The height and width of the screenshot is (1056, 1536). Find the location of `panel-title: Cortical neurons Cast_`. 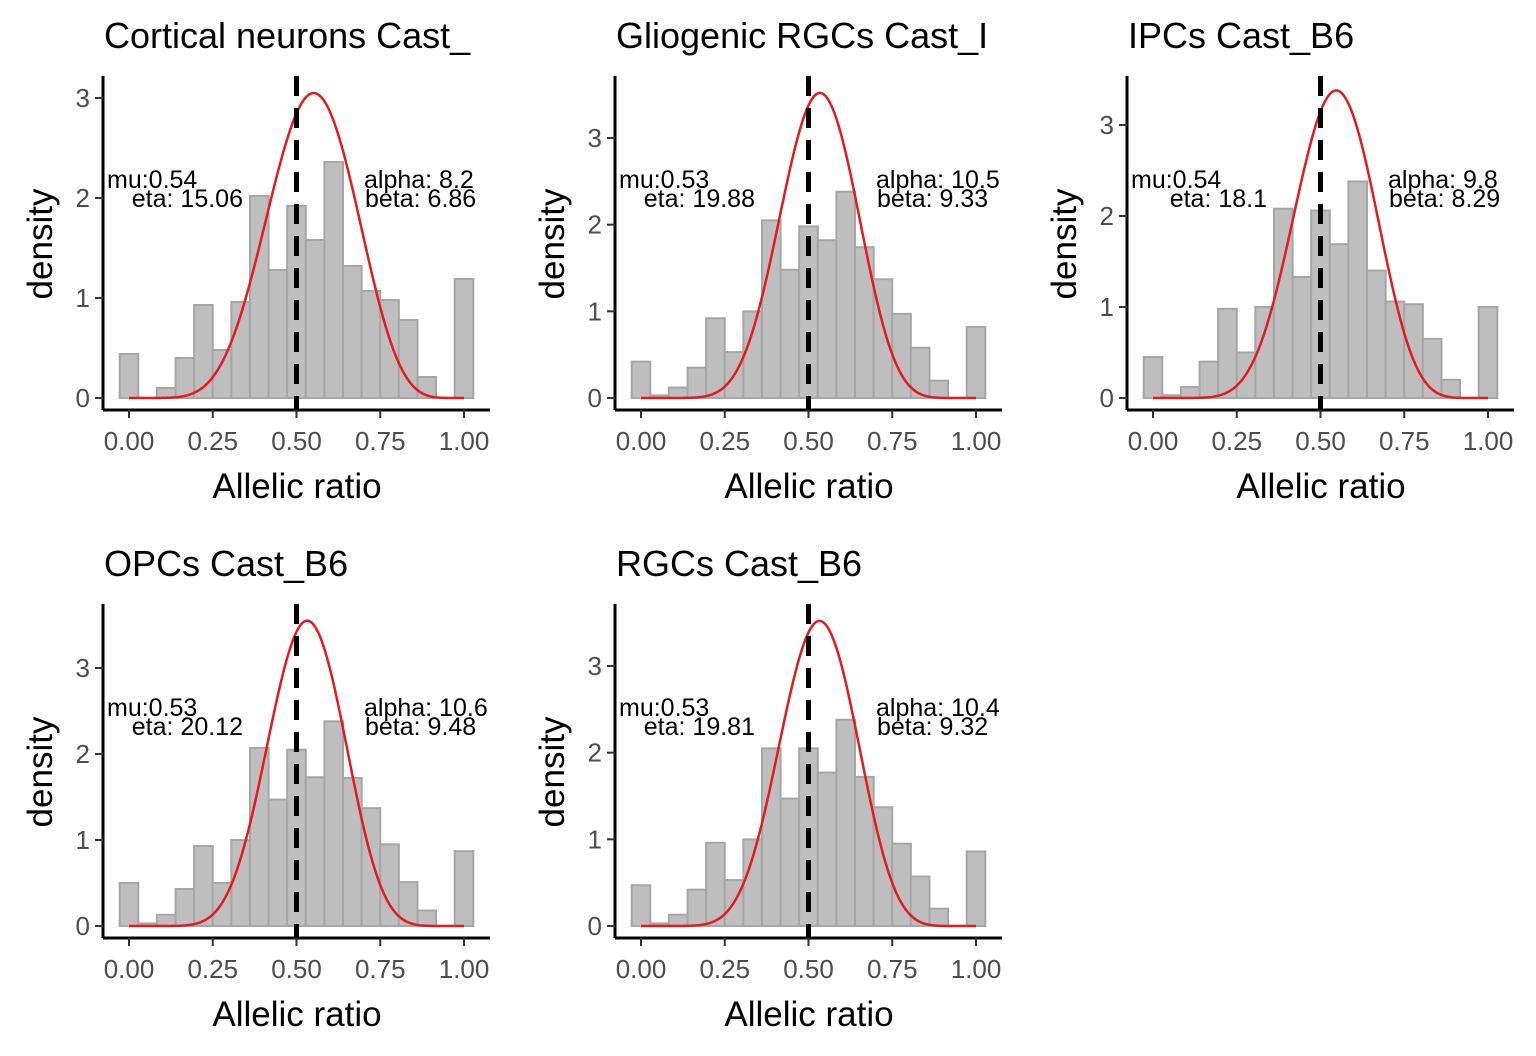

panel-title: Cortical neurons Cast_ is located at coordinates (287, 35).